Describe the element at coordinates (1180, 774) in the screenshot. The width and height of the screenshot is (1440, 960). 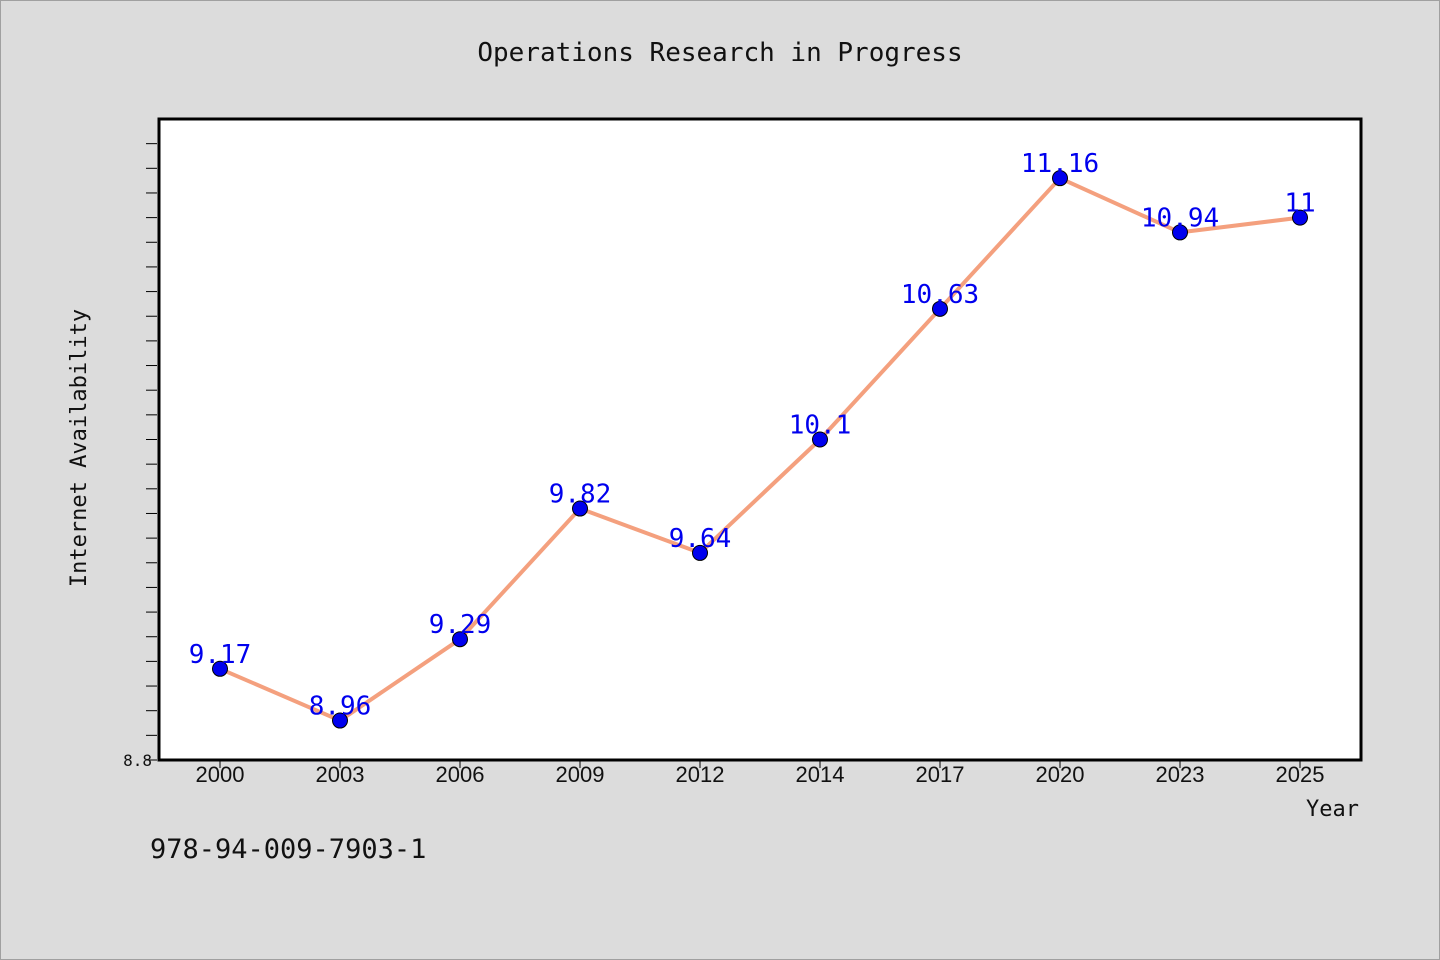
I see `x-tick-label: 2023` at that location.